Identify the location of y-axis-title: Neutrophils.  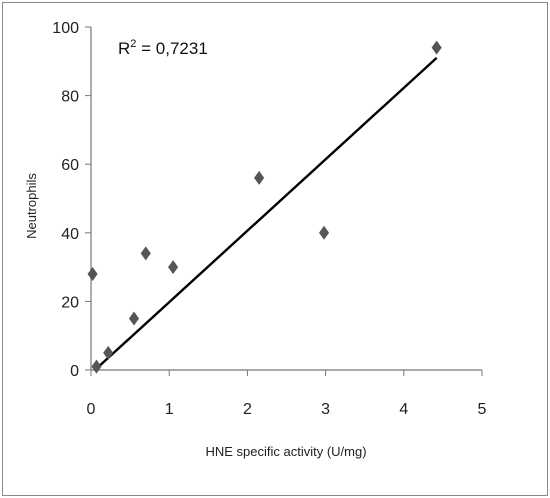
(31, 206).